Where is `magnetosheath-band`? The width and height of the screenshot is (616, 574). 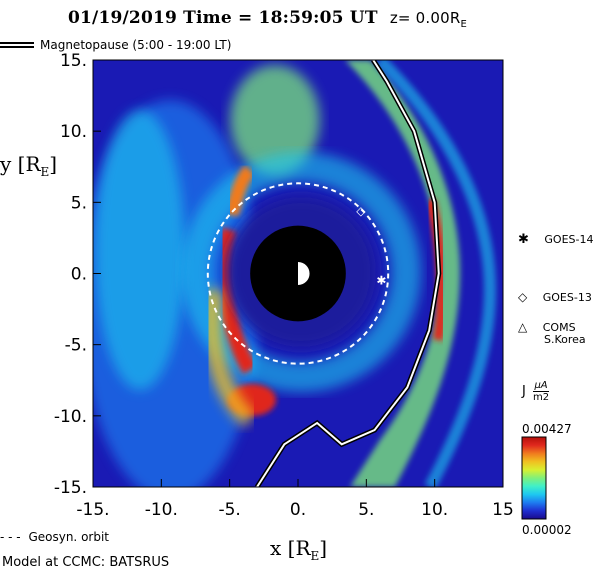
magnetosheath-band is located at coordinates (402, 273).